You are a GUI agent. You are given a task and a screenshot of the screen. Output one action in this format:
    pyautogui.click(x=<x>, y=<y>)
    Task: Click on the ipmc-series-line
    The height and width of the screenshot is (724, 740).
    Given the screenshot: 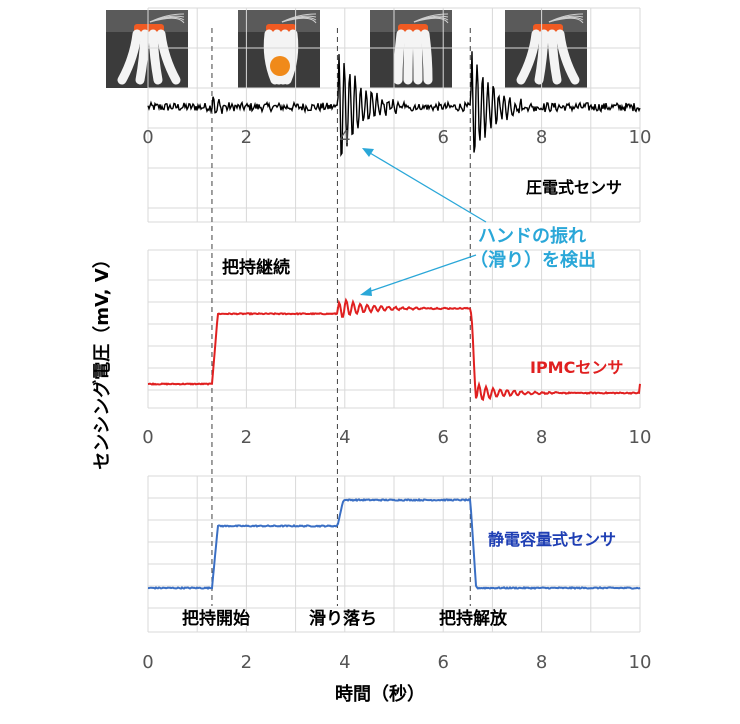 What is the action you would take?
    pyautogui.click(x=394, y=349)
    